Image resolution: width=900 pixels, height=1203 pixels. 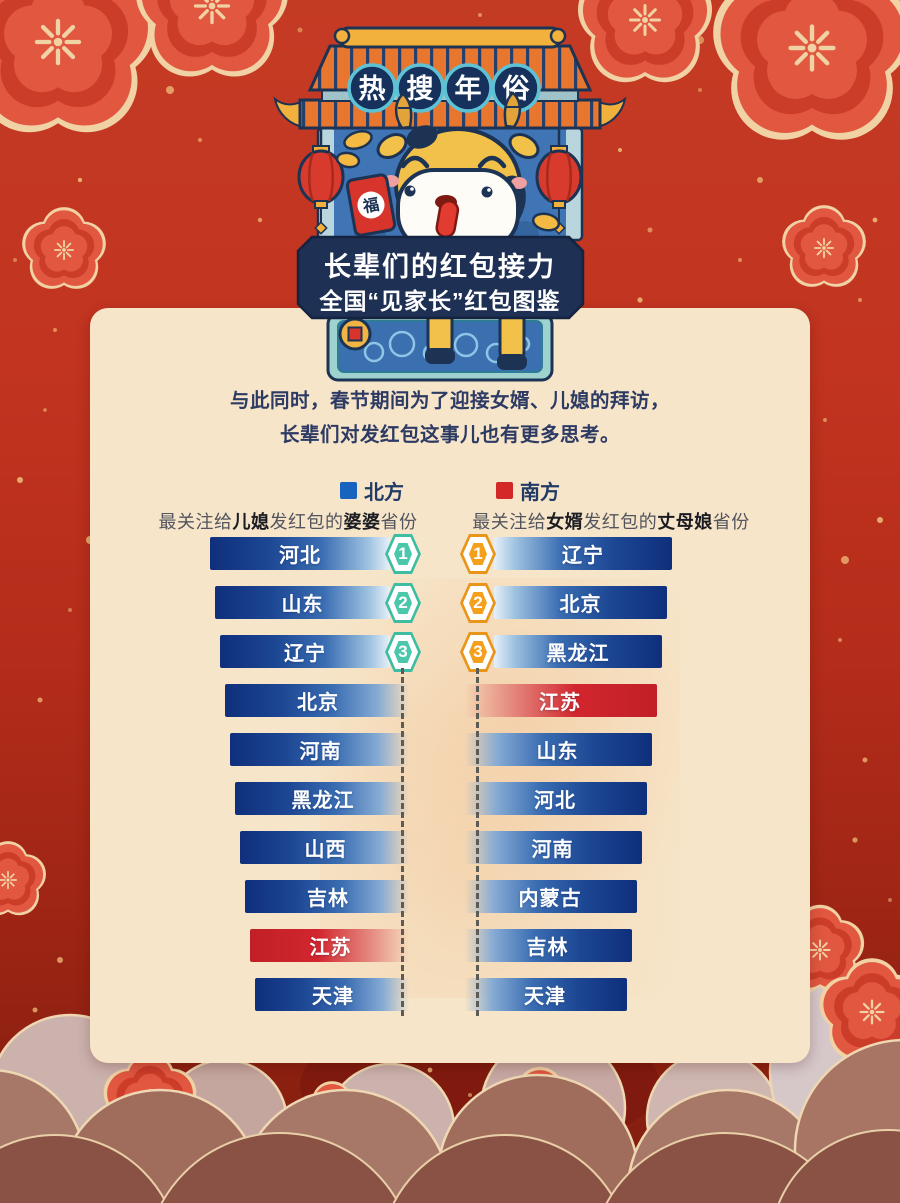 I want to click on province-bar: 北京 2, so click(x=563, y=603).